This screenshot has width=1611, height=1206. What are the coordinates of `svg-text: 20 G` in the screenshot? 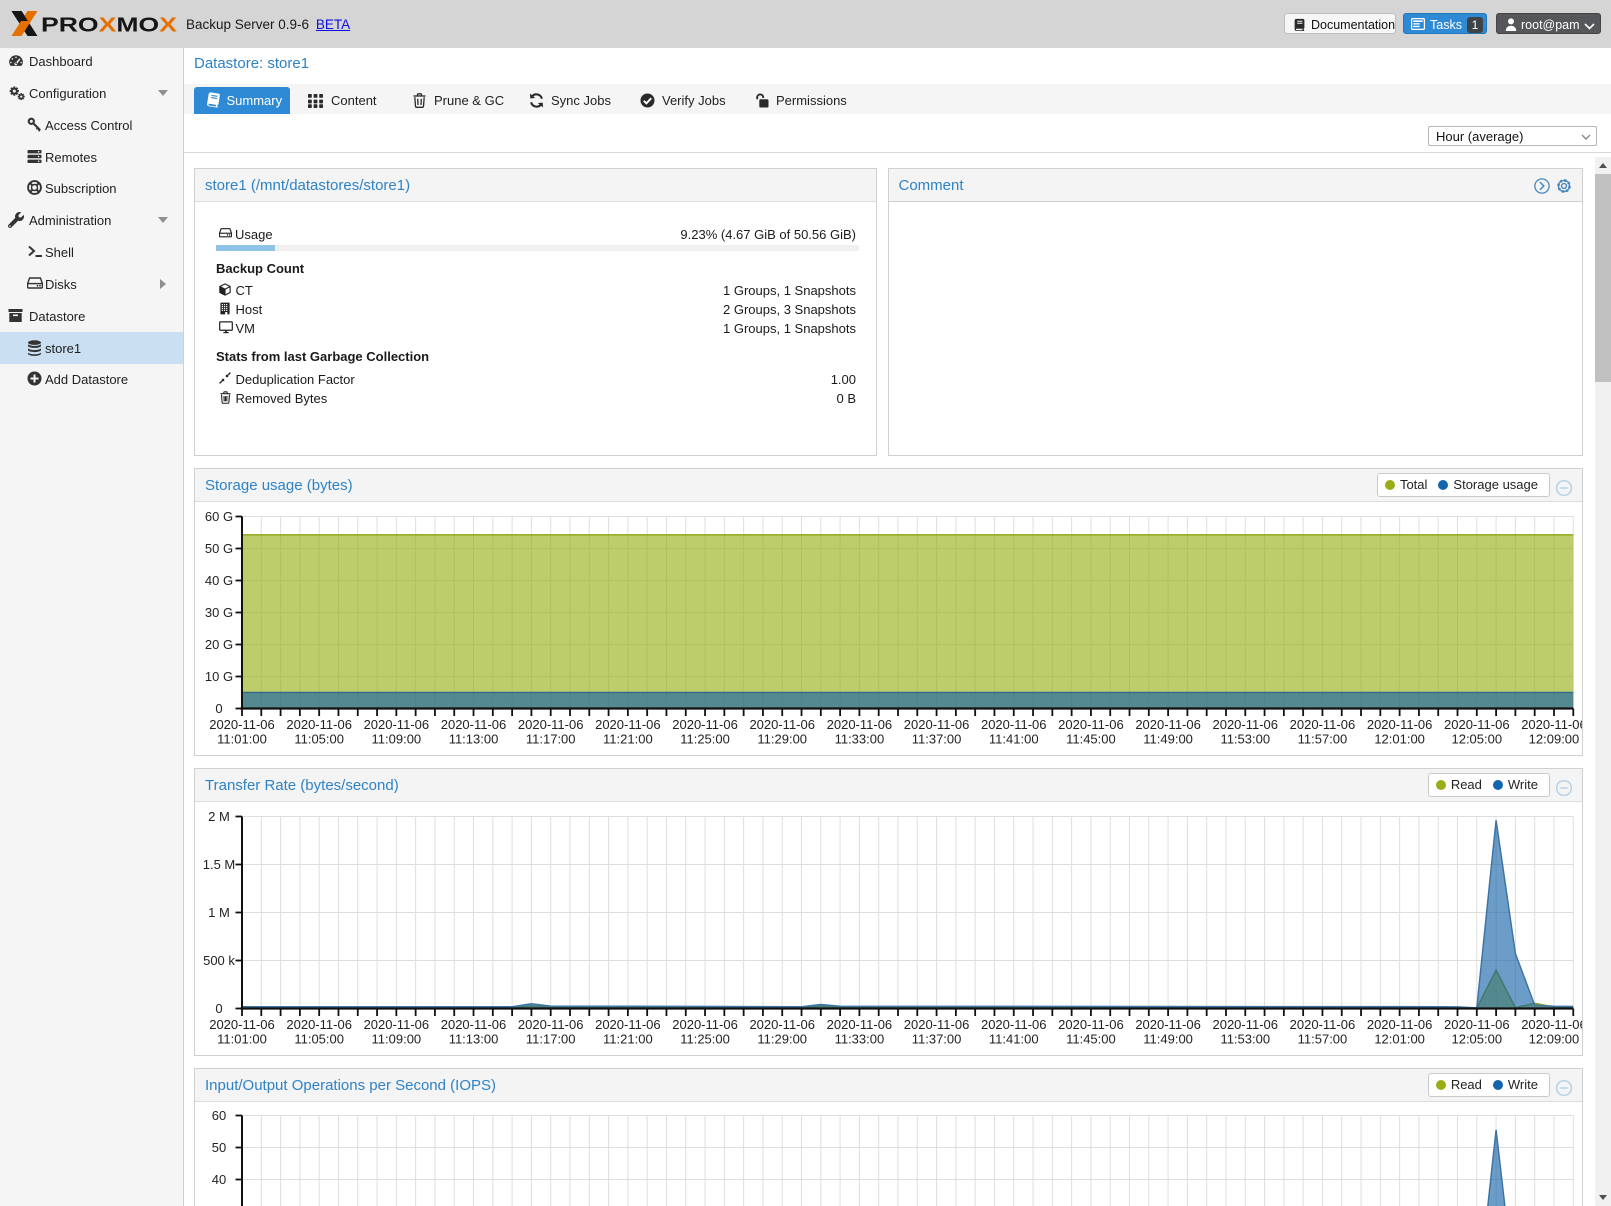 It's located at (219, 644).